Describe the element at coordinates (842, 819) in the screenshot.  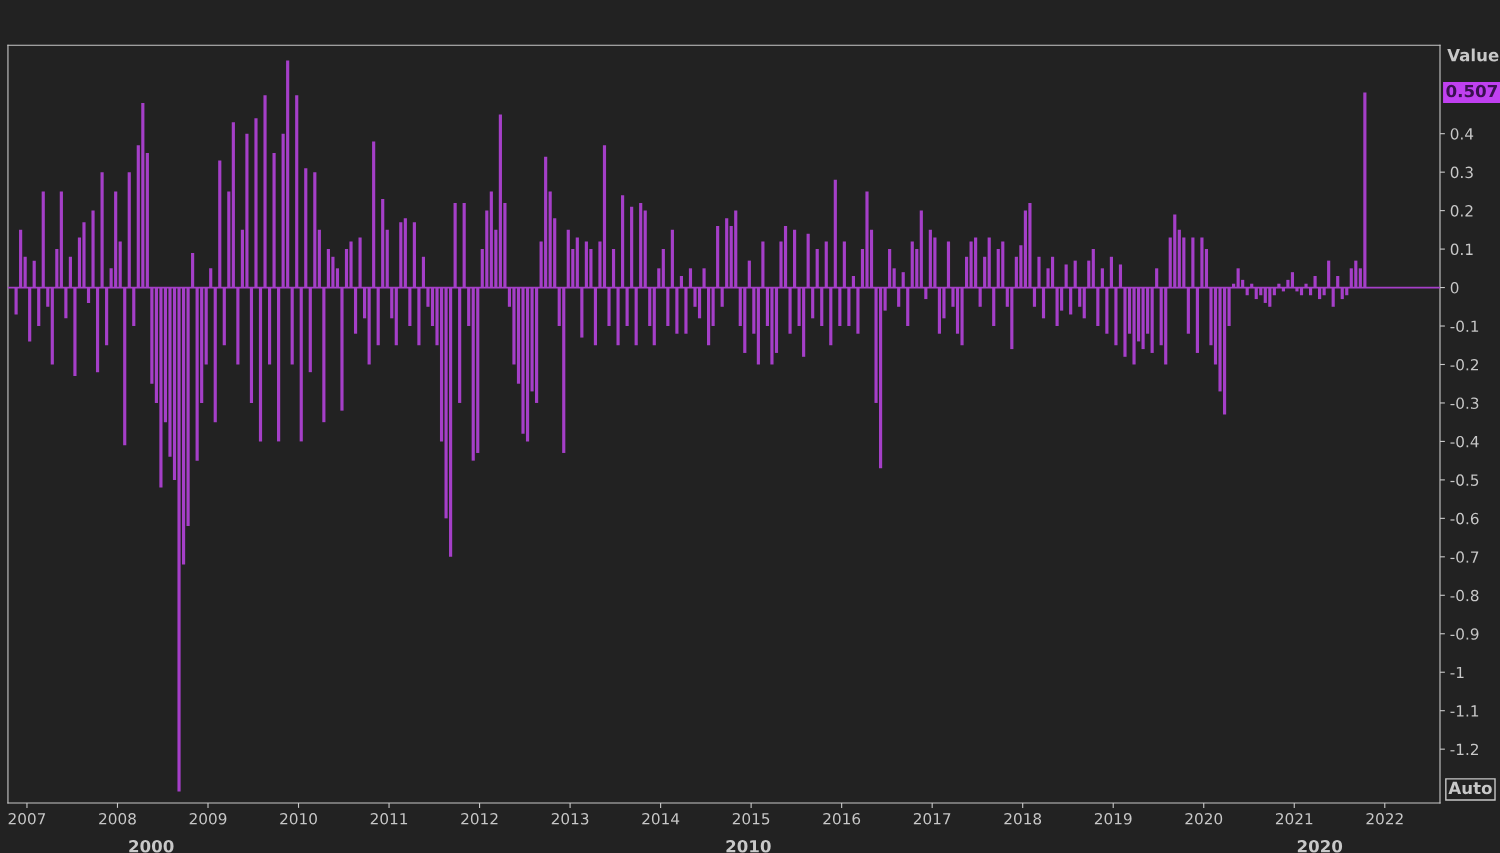
I see `x-tick-label: 2016` at that location.